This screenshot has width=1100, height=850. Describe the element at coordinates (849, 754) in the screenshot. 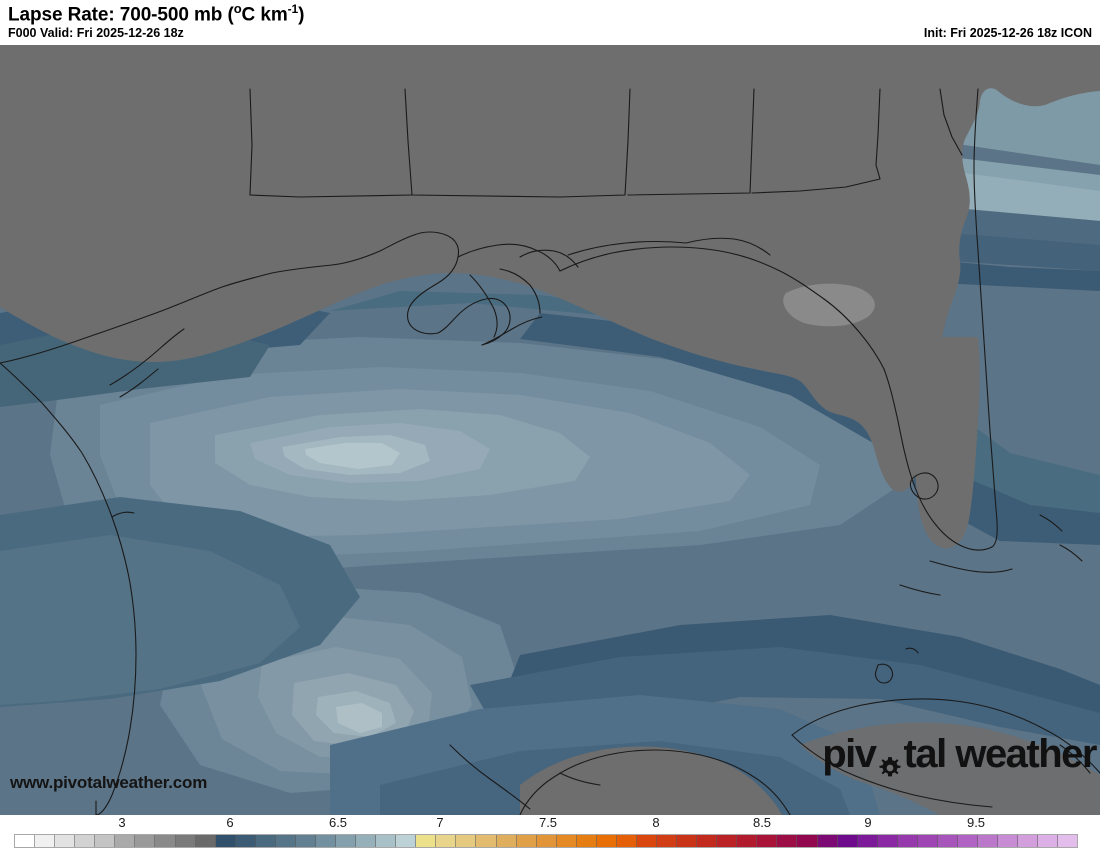

I see `brand-text-part1: piv` at that location.